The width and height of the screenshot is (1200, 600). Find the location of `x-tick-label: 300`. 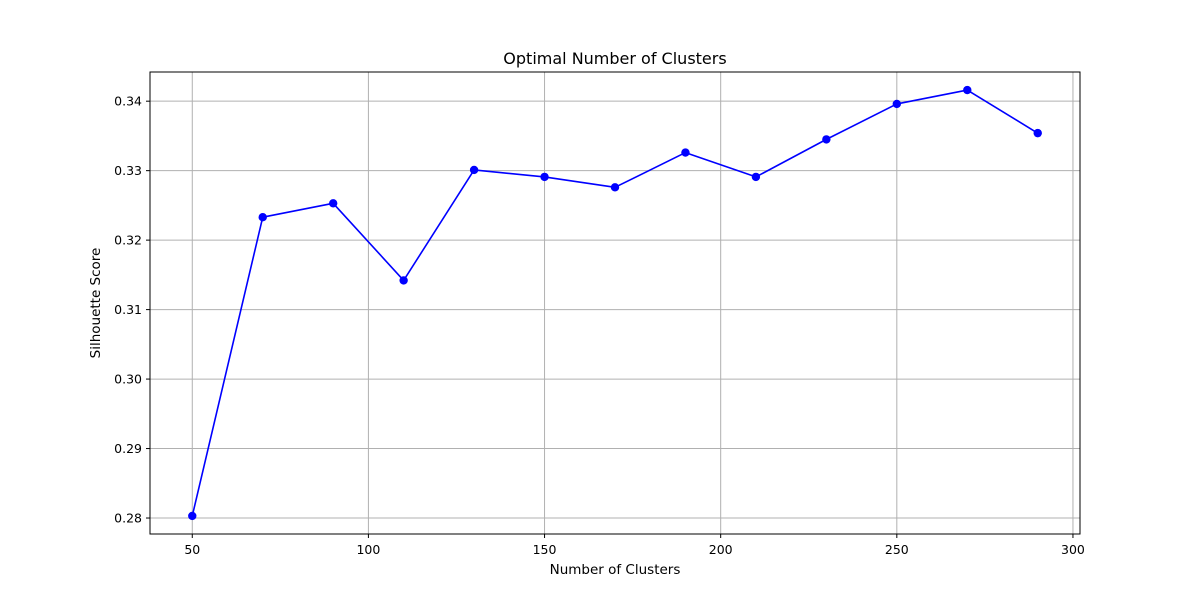

x-tick-label: 300 is located at coordinates (1073, 549).